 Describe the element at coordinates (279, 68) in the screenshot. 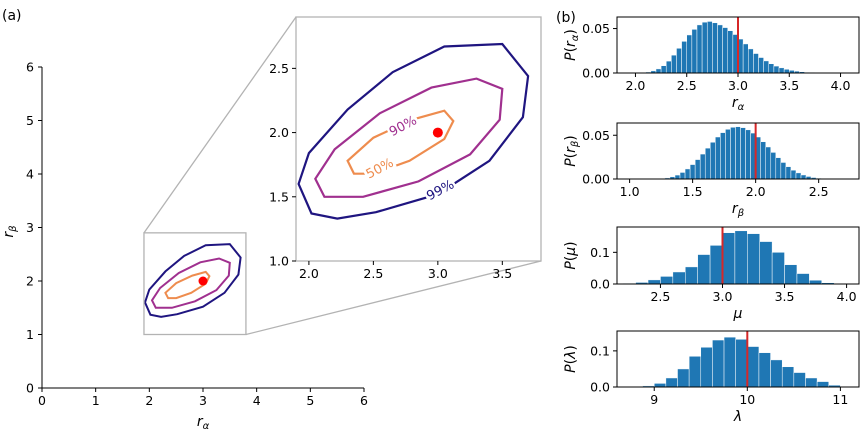

I see `y-tick-label: 2.5` at that location.